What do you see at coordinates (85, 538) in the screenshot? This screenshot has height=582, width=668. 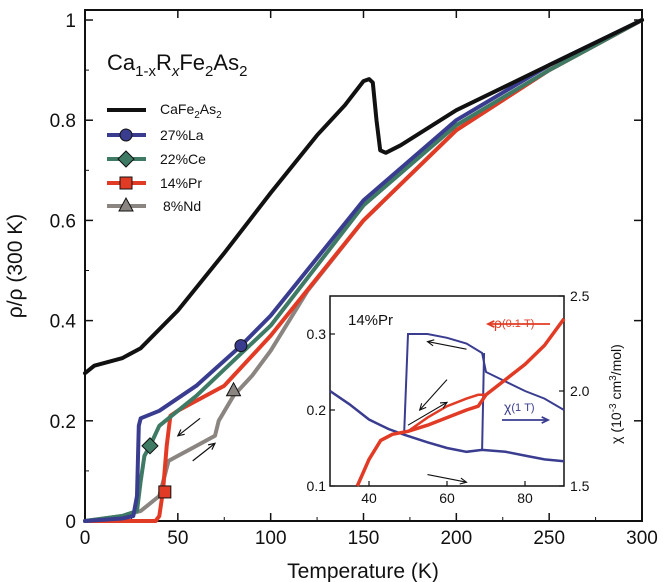 I see `x-tick-label: 0` at bounding box center [85, 538].